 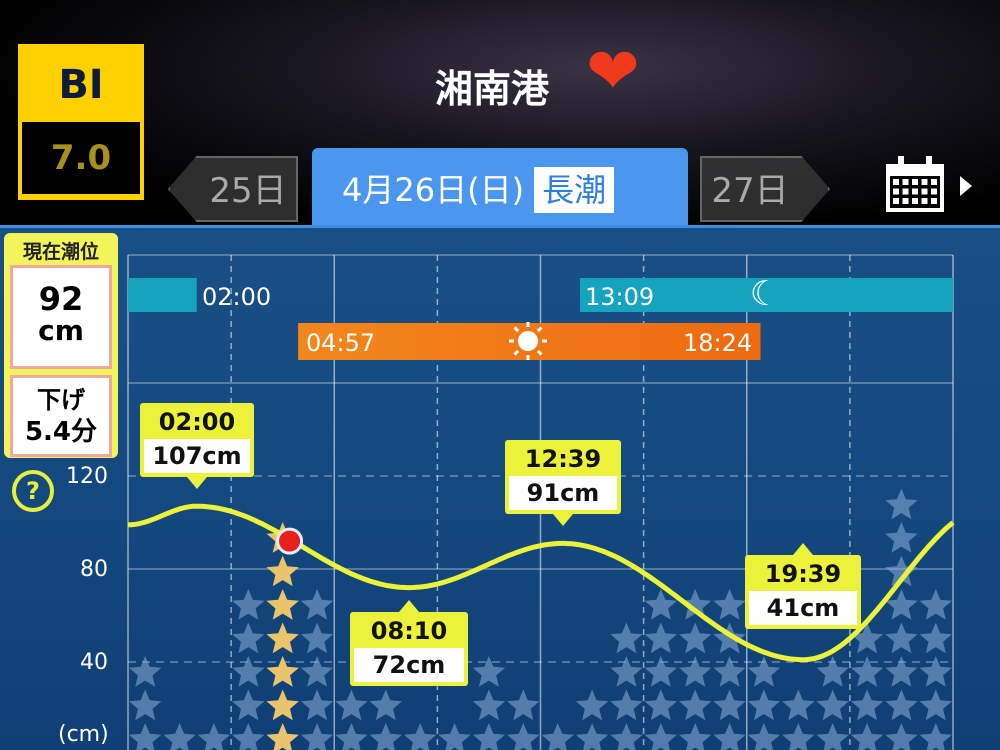 What do you see at coordinates (81, 158) in the screenshot?
I see `bi-value: 7.0` at bounding box center [81, 158].